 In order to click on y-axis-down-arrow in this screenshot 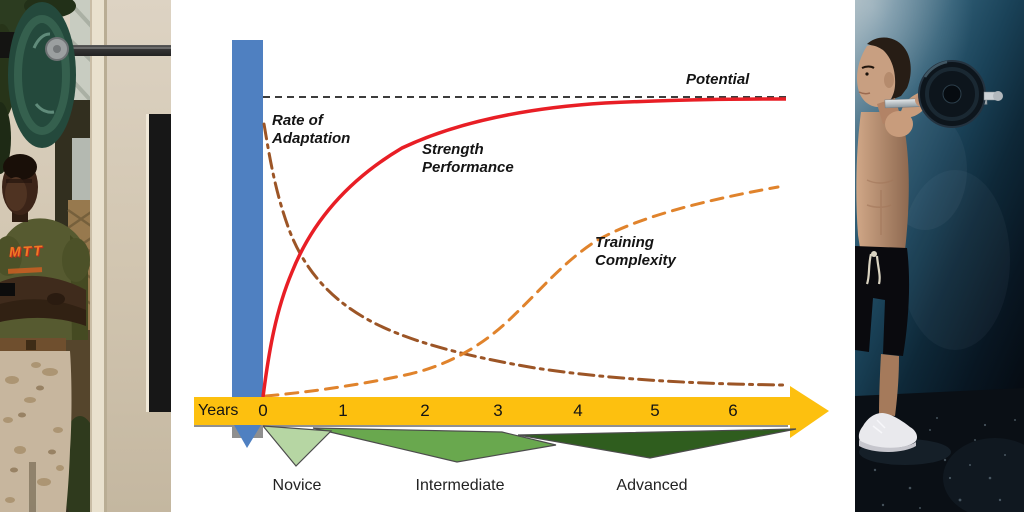, I will do `click(247, 436)`.